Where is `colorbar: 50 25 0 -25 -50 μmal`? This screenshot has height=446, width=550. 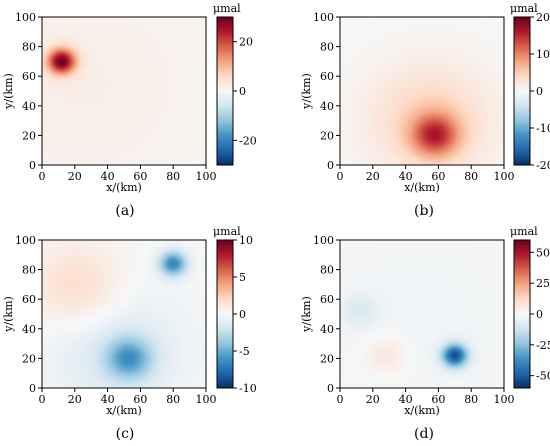 colorbar: 50 25 0 -25 -50 μmal is located at coordinates (530, 307).